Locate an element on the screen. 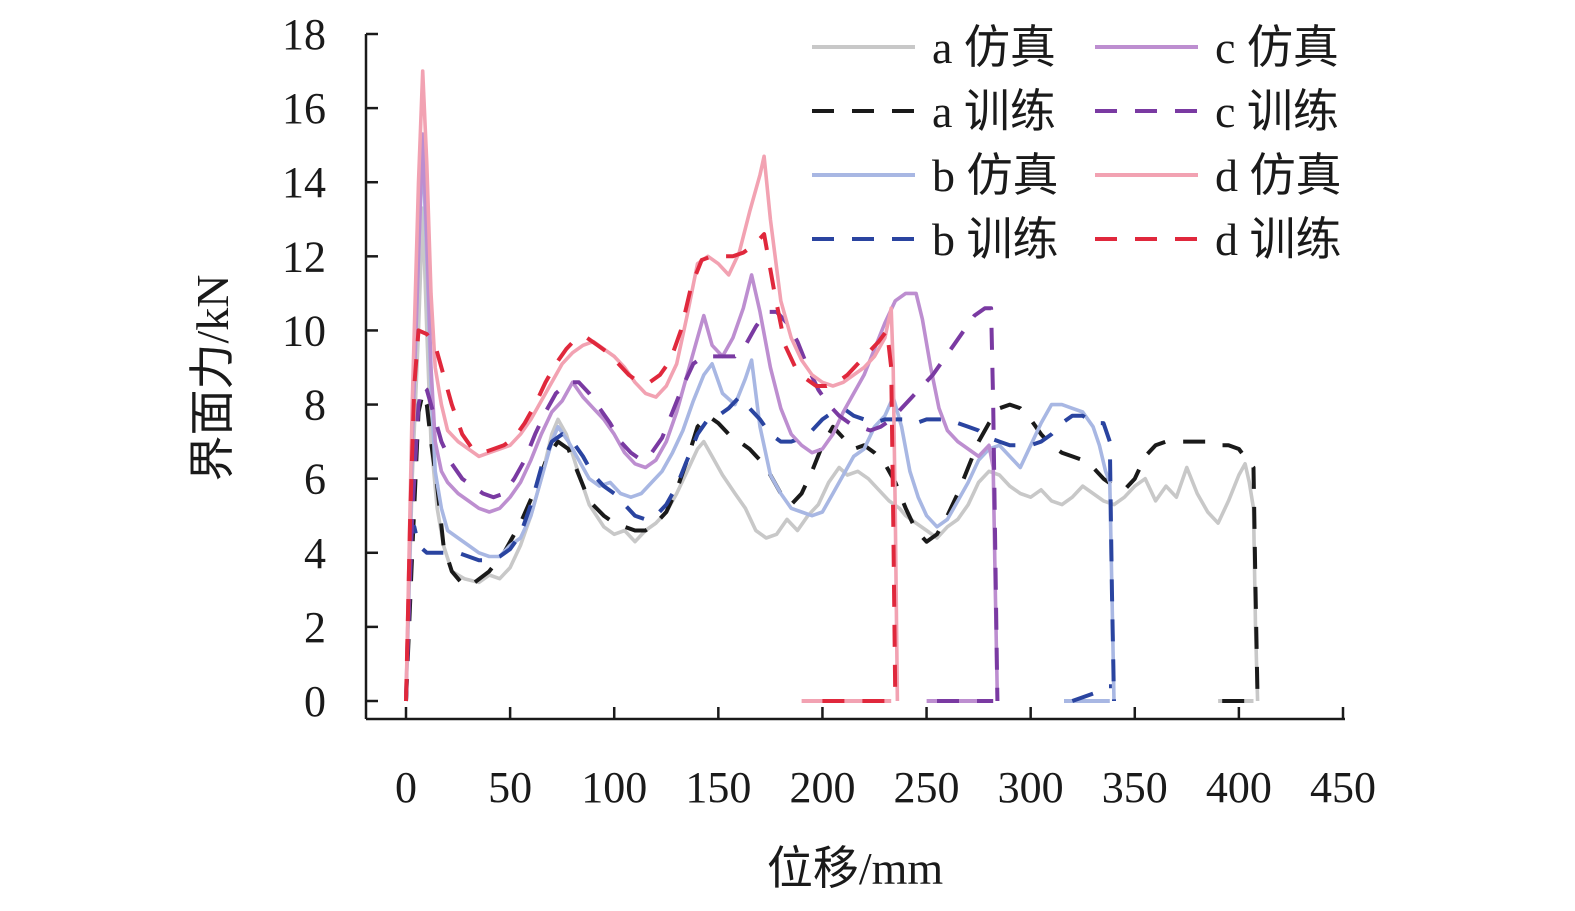 This screenshot has height=911, width=1575. legend-label: d 仿真 is located at coordinates (1278, 175).